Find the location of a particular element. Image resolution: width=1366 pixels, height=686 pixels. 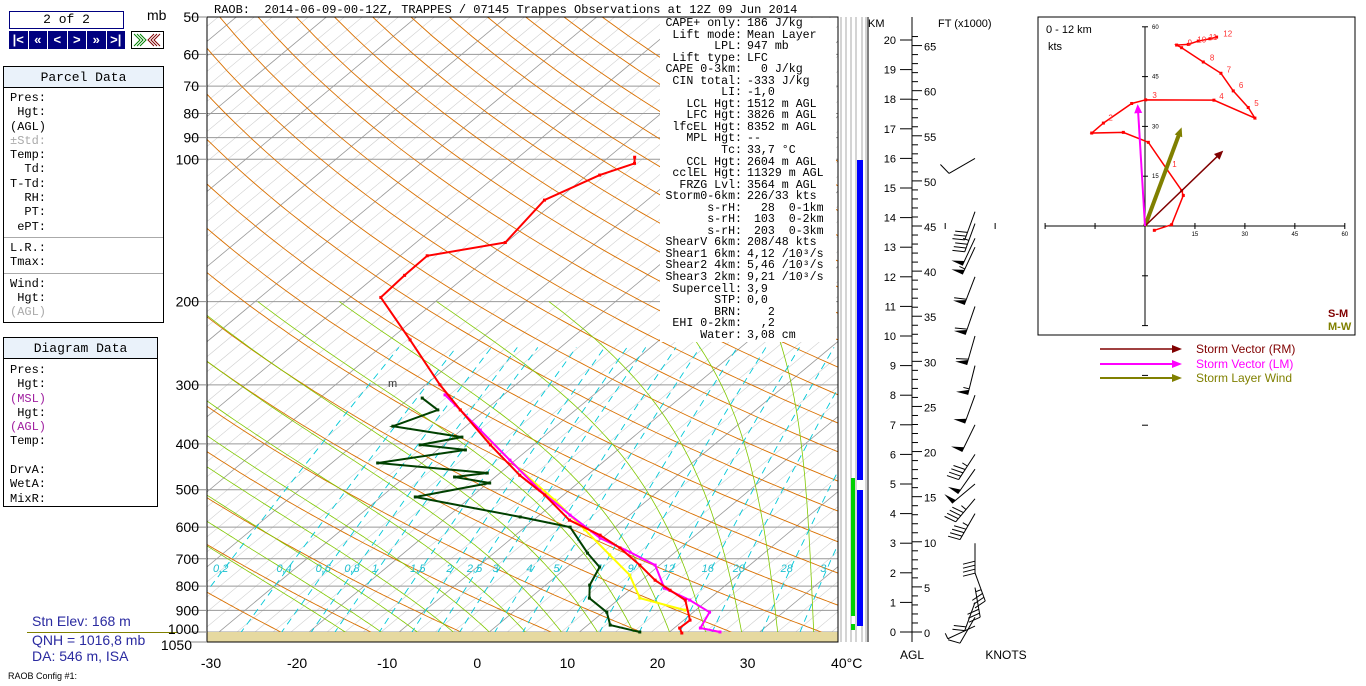

x-tick-label: 0 is located at coordinates (477, 663).